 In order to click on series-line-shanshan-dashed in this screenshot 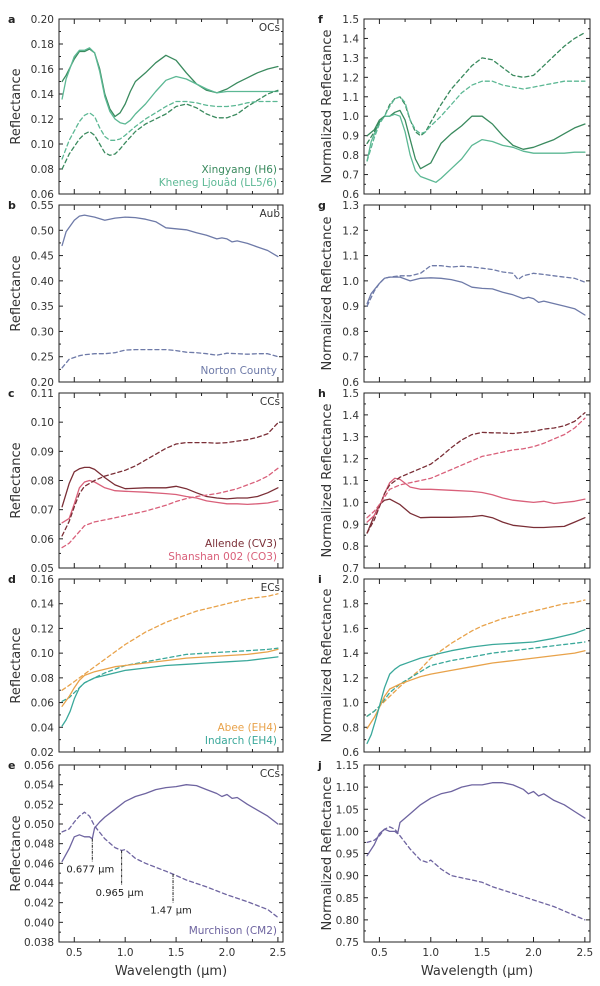, I will do `click(170, 508)`.